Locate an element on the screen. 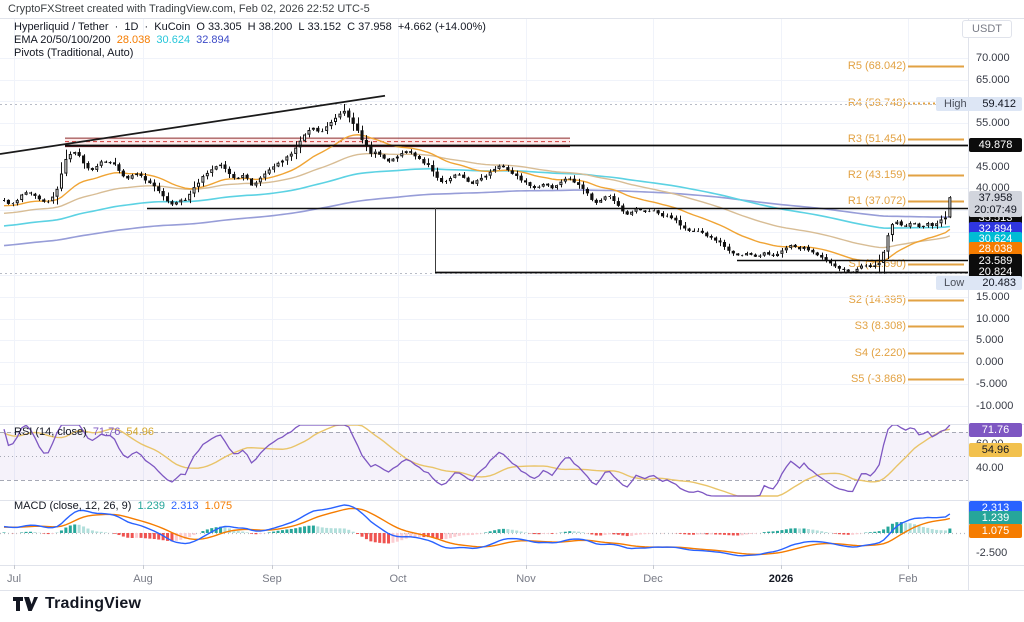  macd-line-value: 2.313 is located at coordinates (185, 506).